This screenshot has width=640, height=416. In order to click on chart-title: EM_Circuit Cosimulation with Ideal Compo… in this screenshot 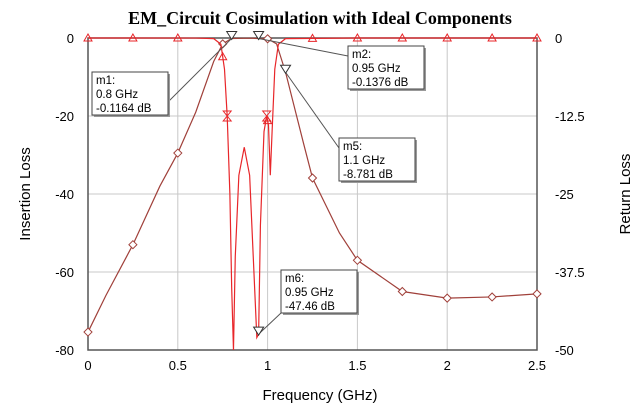, I will do `click(320, 18)`.